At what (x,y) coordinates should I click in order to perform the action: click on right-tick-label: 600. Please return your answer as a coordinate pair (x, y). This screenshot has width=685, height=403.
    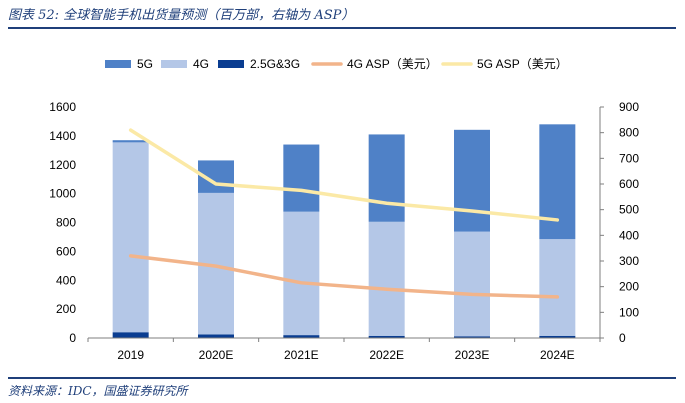
    Looking at the image, I should click on (629, 184).